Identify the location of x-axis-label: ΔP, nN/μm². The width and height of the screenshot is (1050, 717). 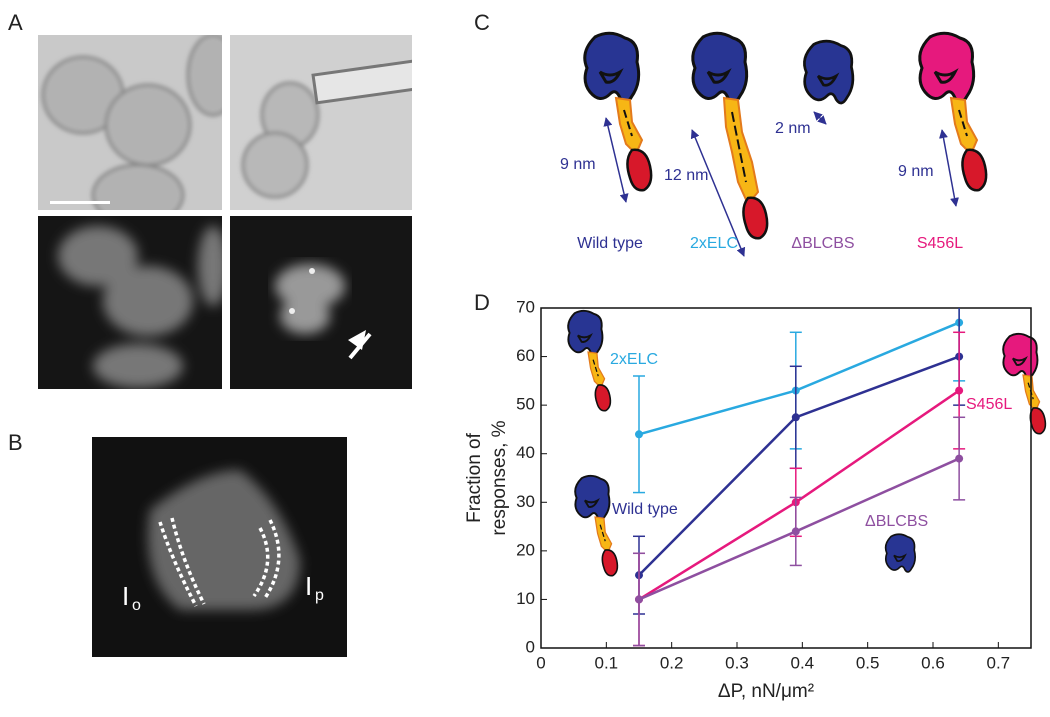
(766, 691).